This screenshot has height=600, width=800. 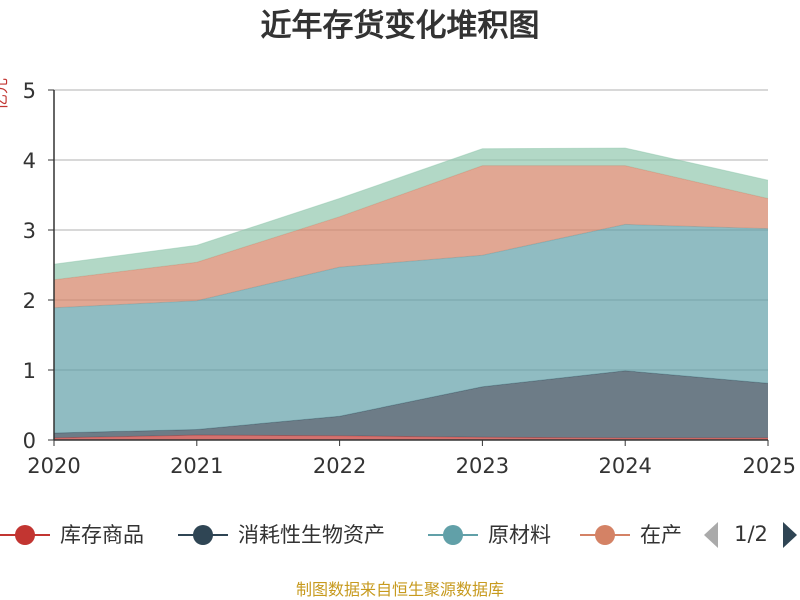 What do you see at coordinates (624, 466) in the screenshot?
I see `x-tick-label: 2024` at bounding box center [624, 466].